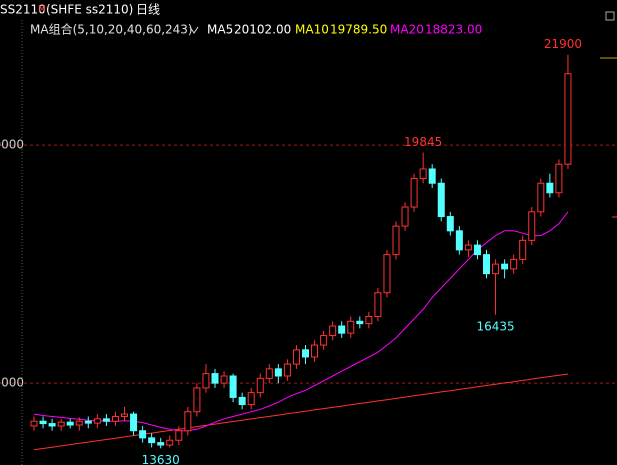 This screenshot has width=617, height=465. I want to click on extreme-label: 13630, so click(161, 459).